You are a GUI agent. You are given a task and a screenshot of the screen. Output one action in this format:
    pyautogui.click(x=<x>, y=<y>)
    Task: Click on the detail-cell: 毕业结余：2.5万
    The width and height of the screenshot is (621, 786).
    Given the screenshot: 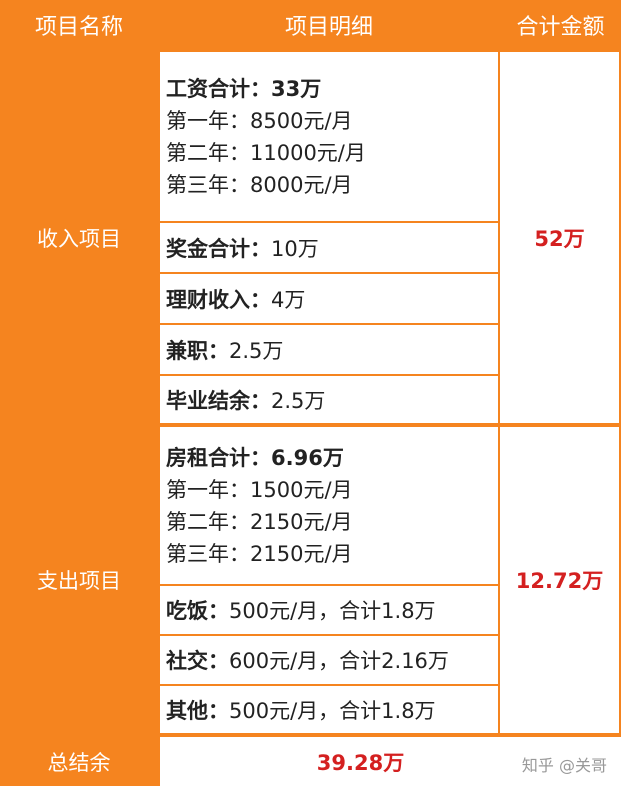 What is the action you would take?
    pyautogui.click(x=329, y=399)
    